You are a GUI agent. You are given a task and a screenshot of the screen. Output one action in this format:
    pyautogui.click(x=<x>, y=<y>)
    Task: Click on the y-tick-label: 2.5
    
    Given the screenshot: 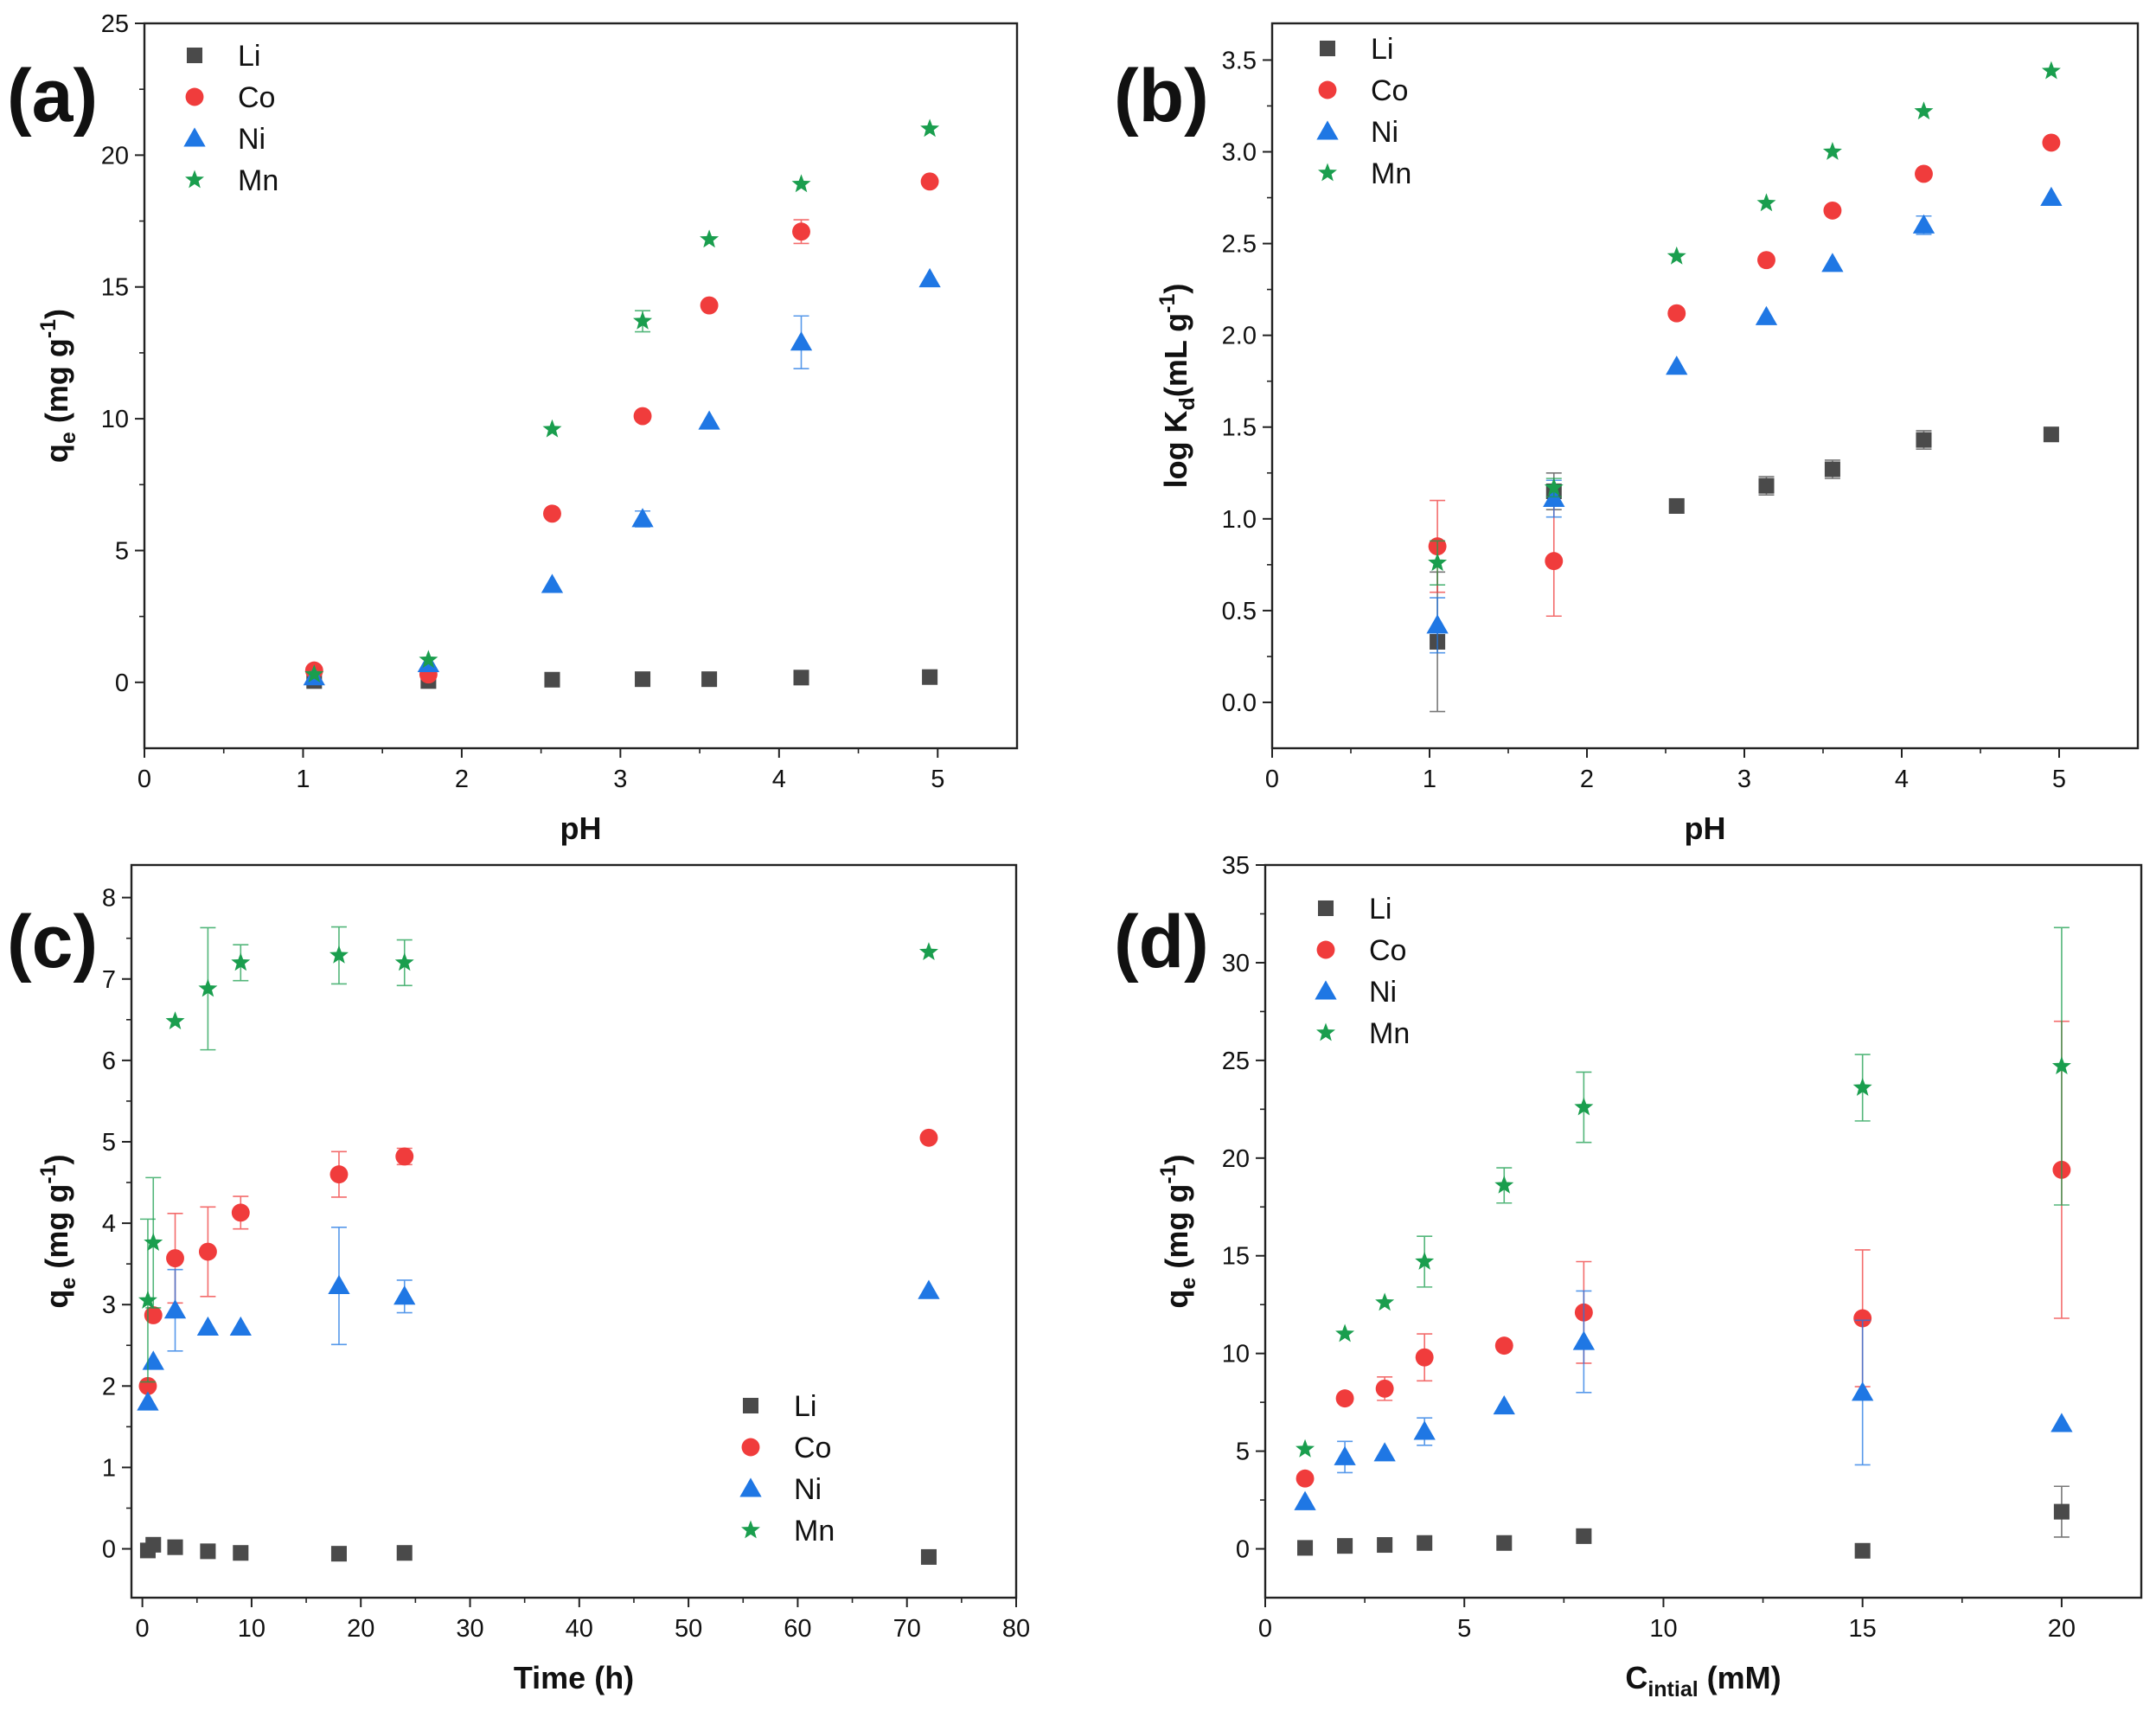 What is the action you would take?
    pyautogui.click(x=1240, y=245)
    